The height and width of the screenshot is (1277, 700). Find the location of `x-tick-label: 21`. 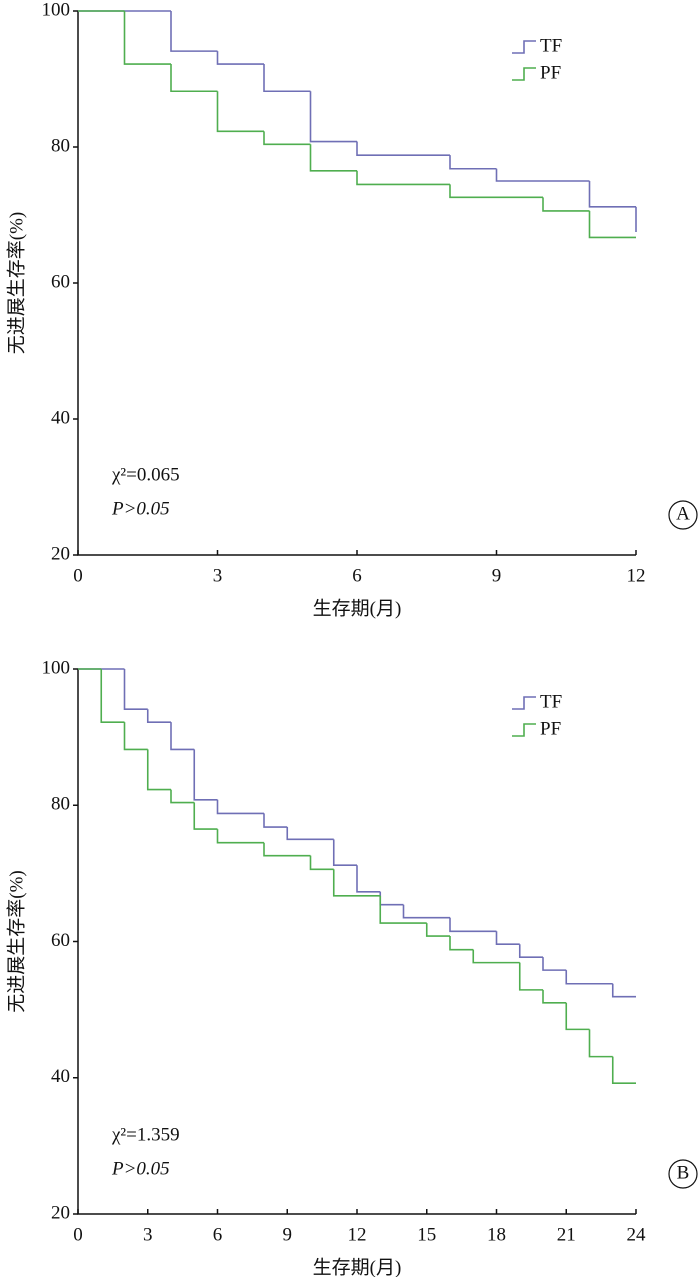

x-tick-label: 21 is located at coordinates (566, 1234).